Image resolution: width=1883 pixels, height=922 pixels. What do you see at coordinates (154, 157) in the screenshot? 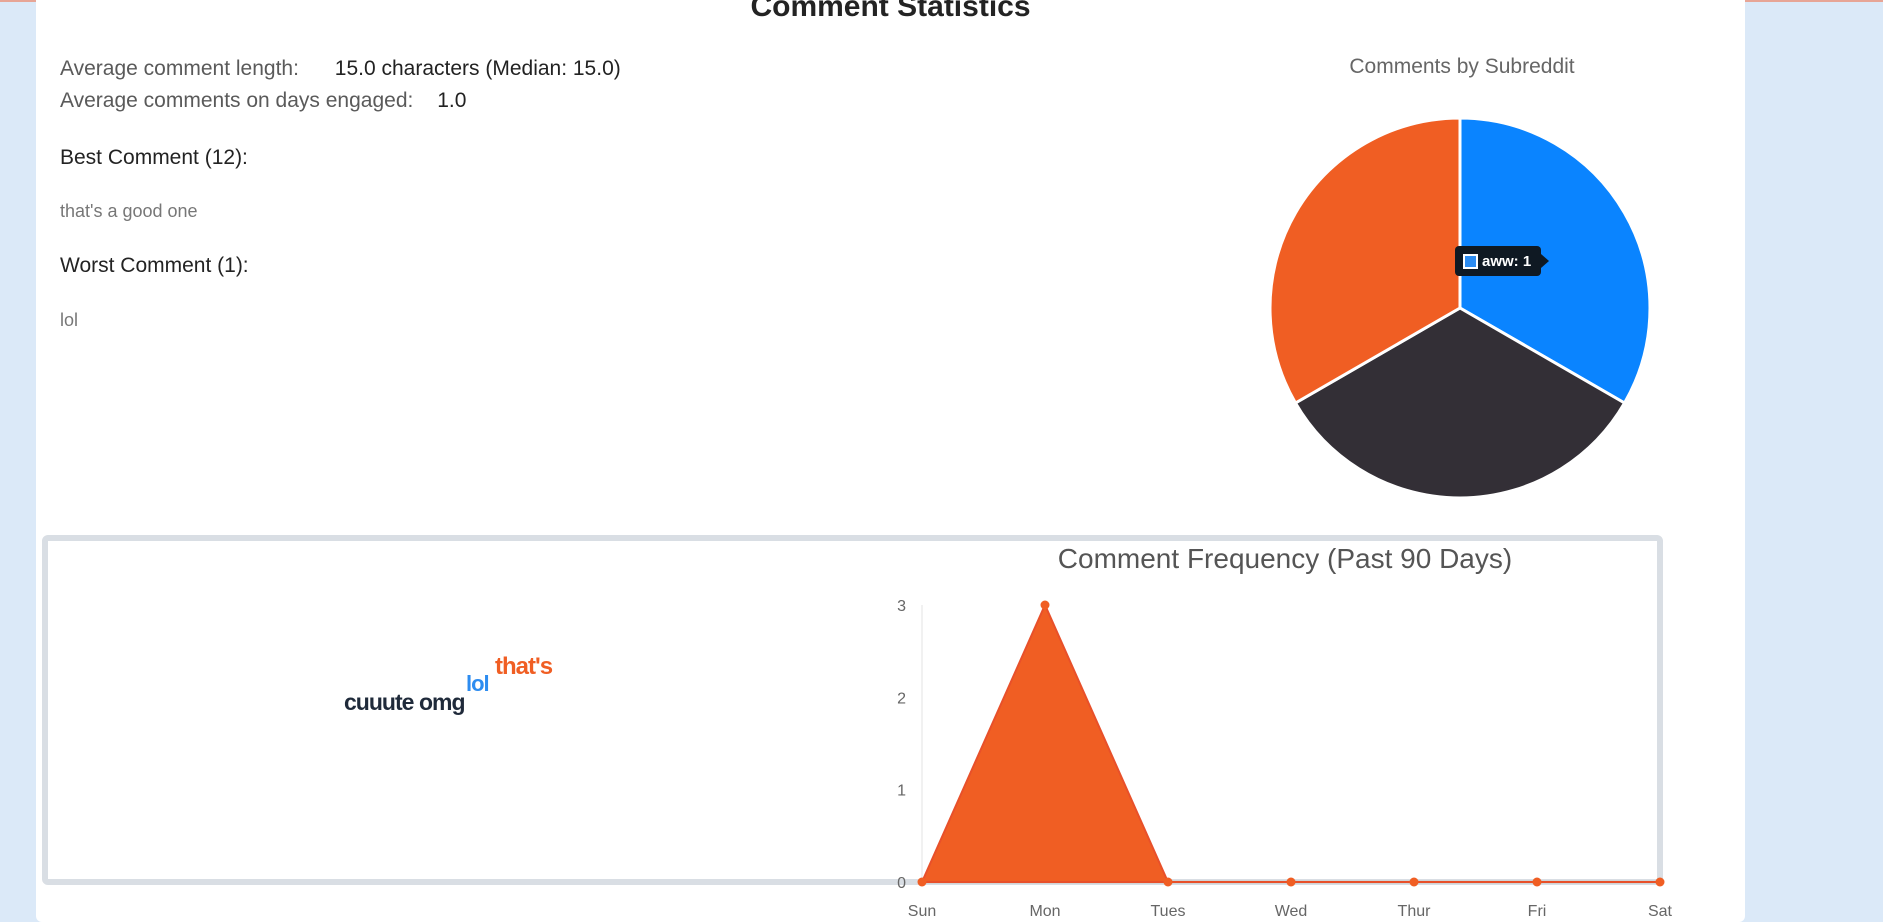
I see `best-comment-heading: Best Comment (12):` at bounding box center [154, 157].